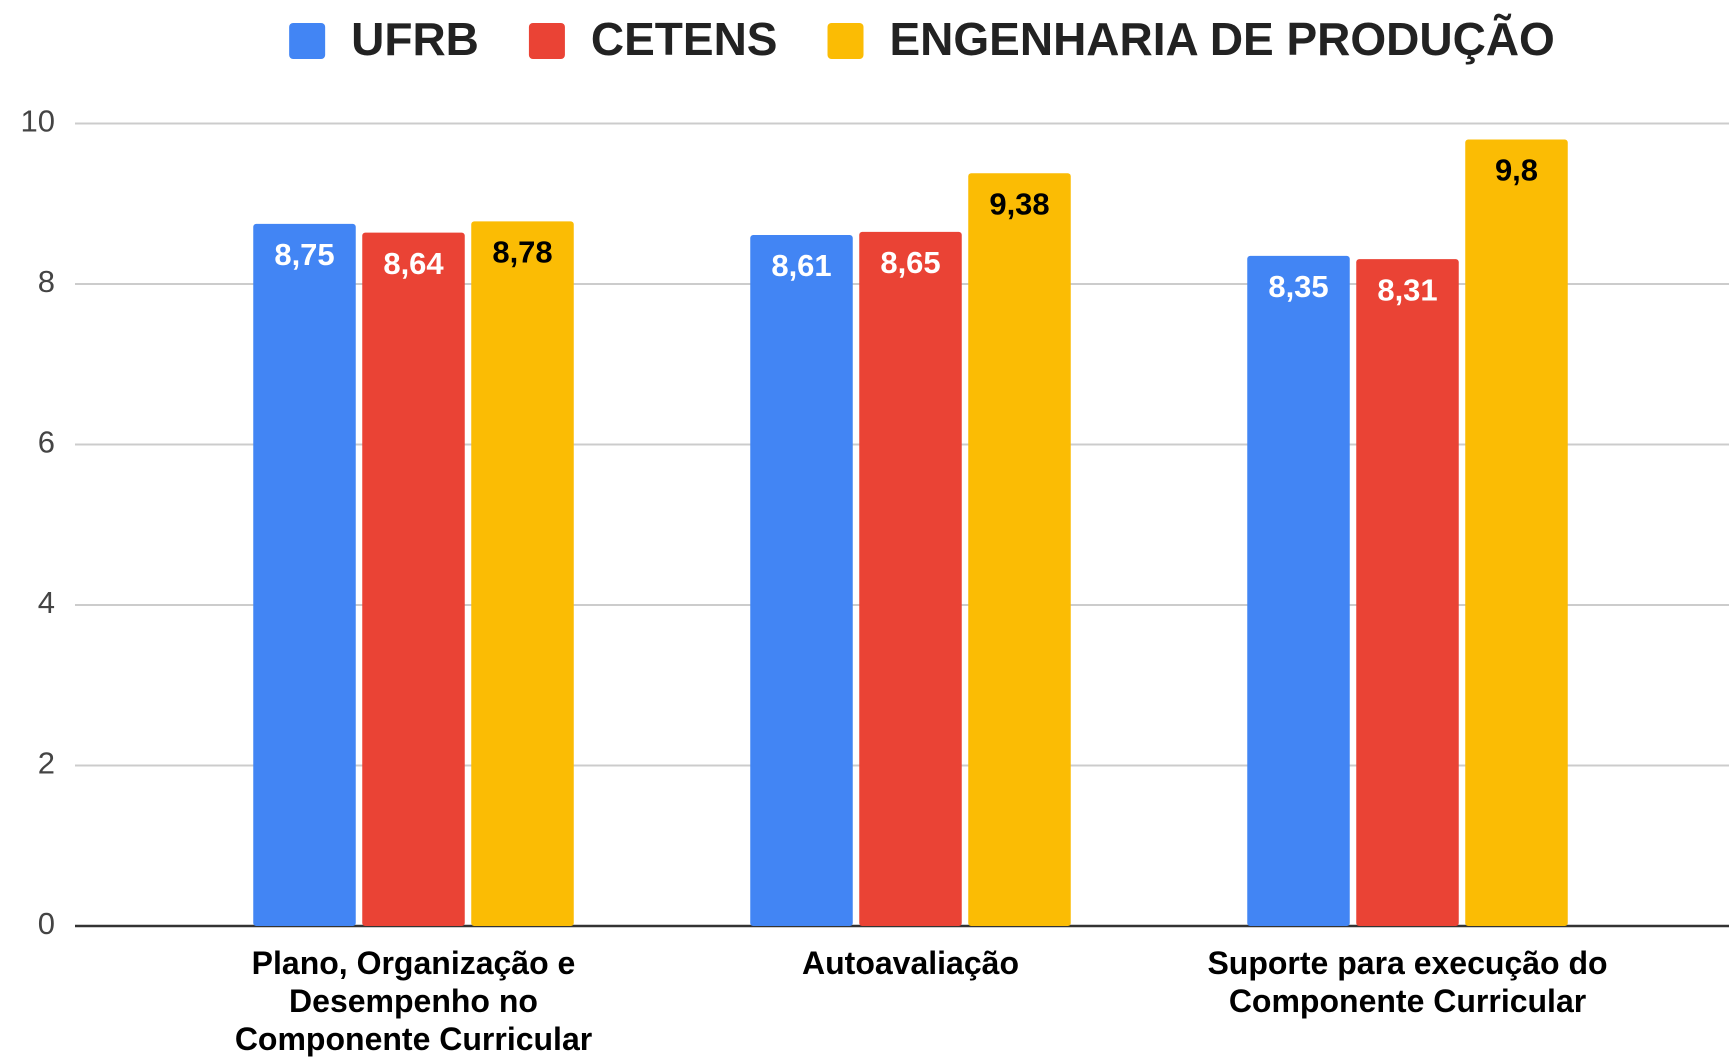  Describe the element at coordinates (46, 602) in the screenshot. I see `y-tick-label: 4` at that location.